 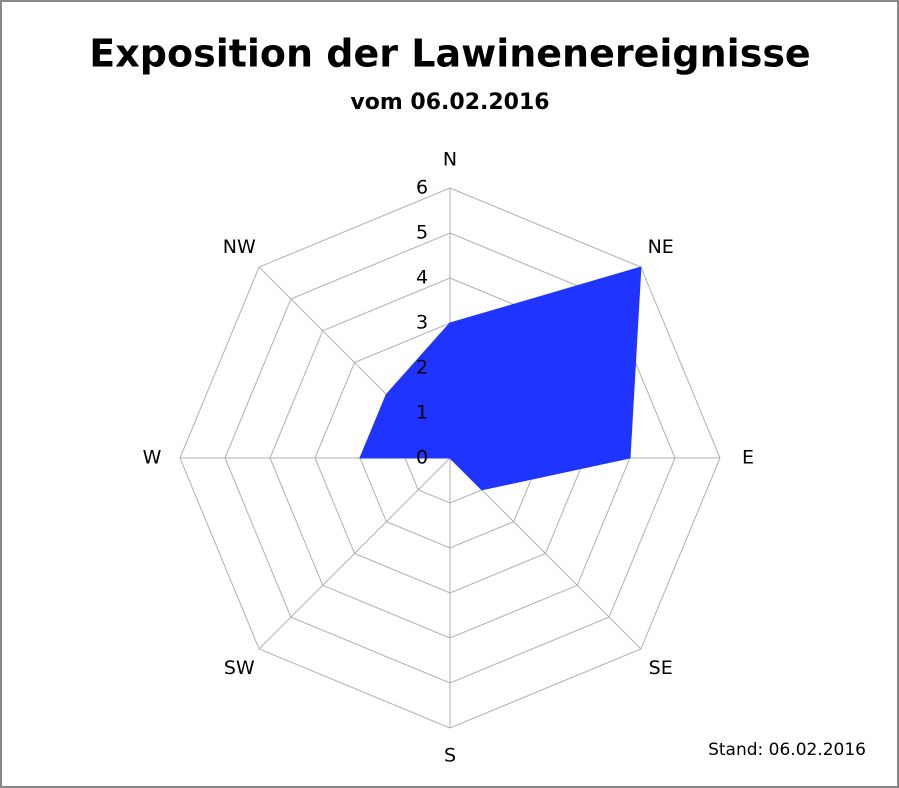 I want to click on category-label: S, so click(x=450, y=756).